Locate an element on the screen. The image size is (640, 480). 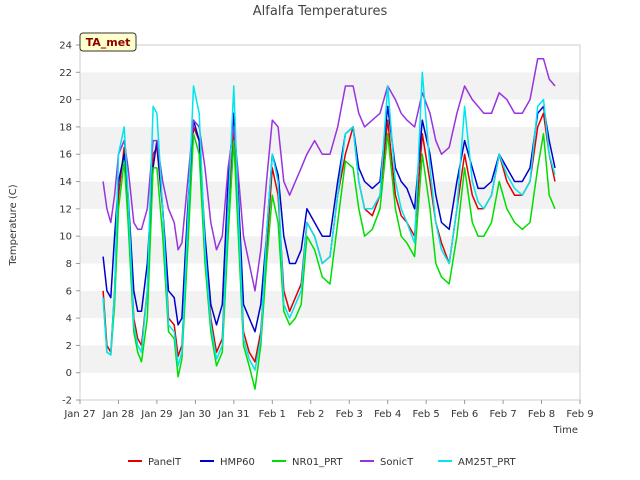
x-tick-label: Feb 5 is located at coordinates (426, 414).